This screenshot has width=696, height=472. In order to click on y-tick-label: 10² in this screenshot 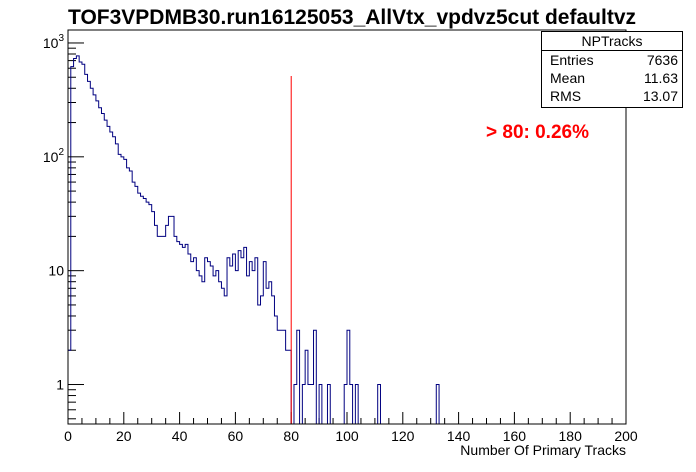, I will do `click(54, 156)`.